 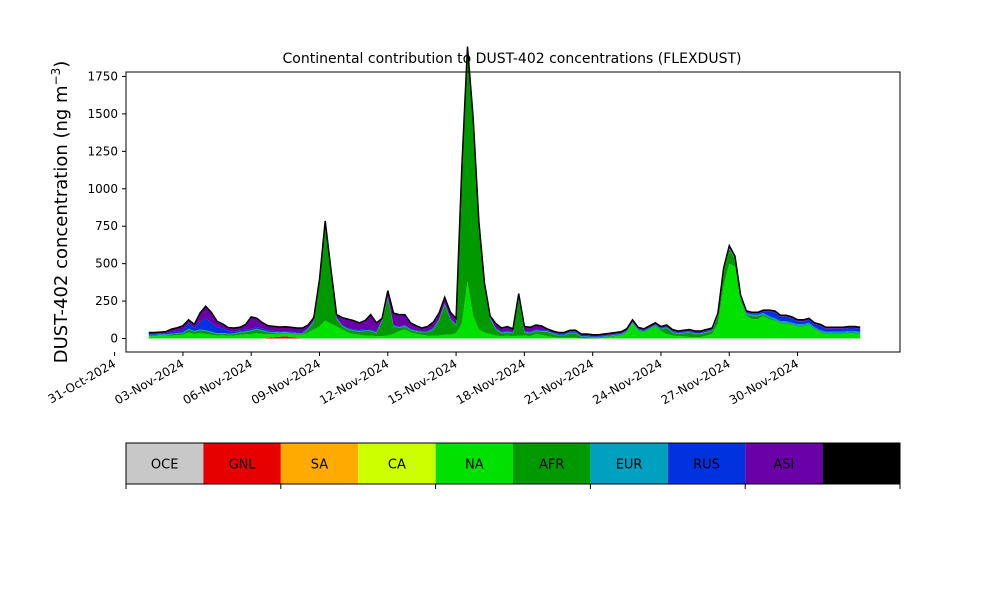 What do you see at coordinates (559, 381) in the screenshot?
I see `x-tick-label: 21-Nov-2024` at bounding box center [559, 381].